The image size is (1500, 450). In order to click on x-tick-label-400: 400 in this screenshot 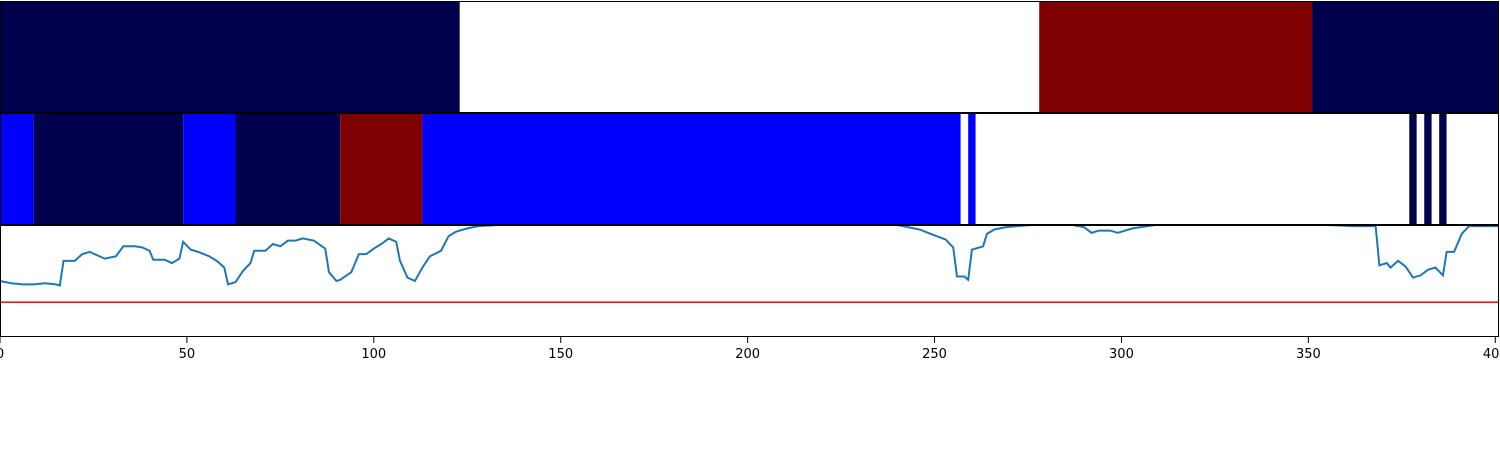, I will do `click(1491, 354)`.